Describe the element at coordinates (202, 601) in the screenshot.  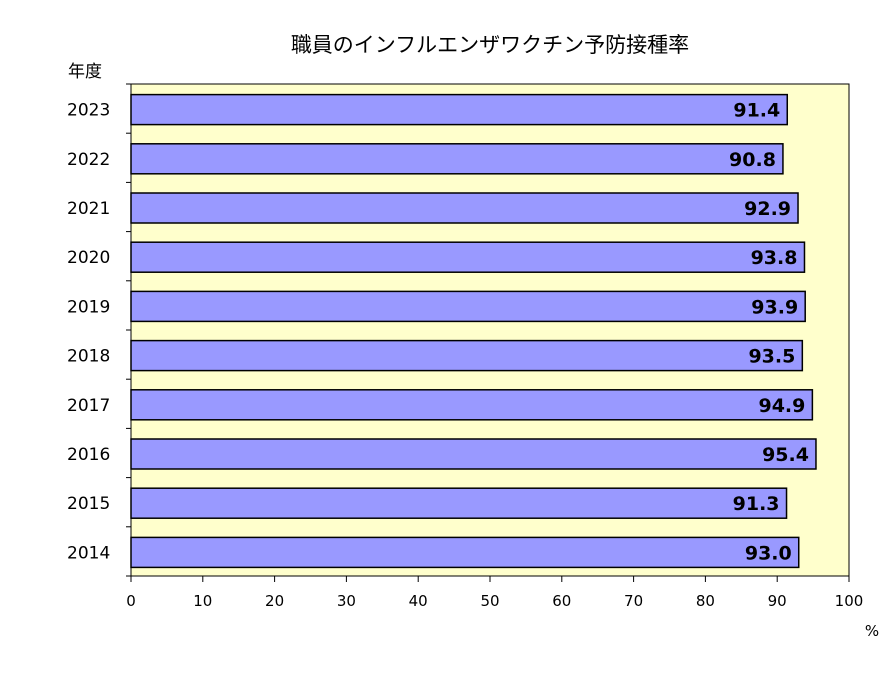
I see `x-tick-label-10: 10` at that location.